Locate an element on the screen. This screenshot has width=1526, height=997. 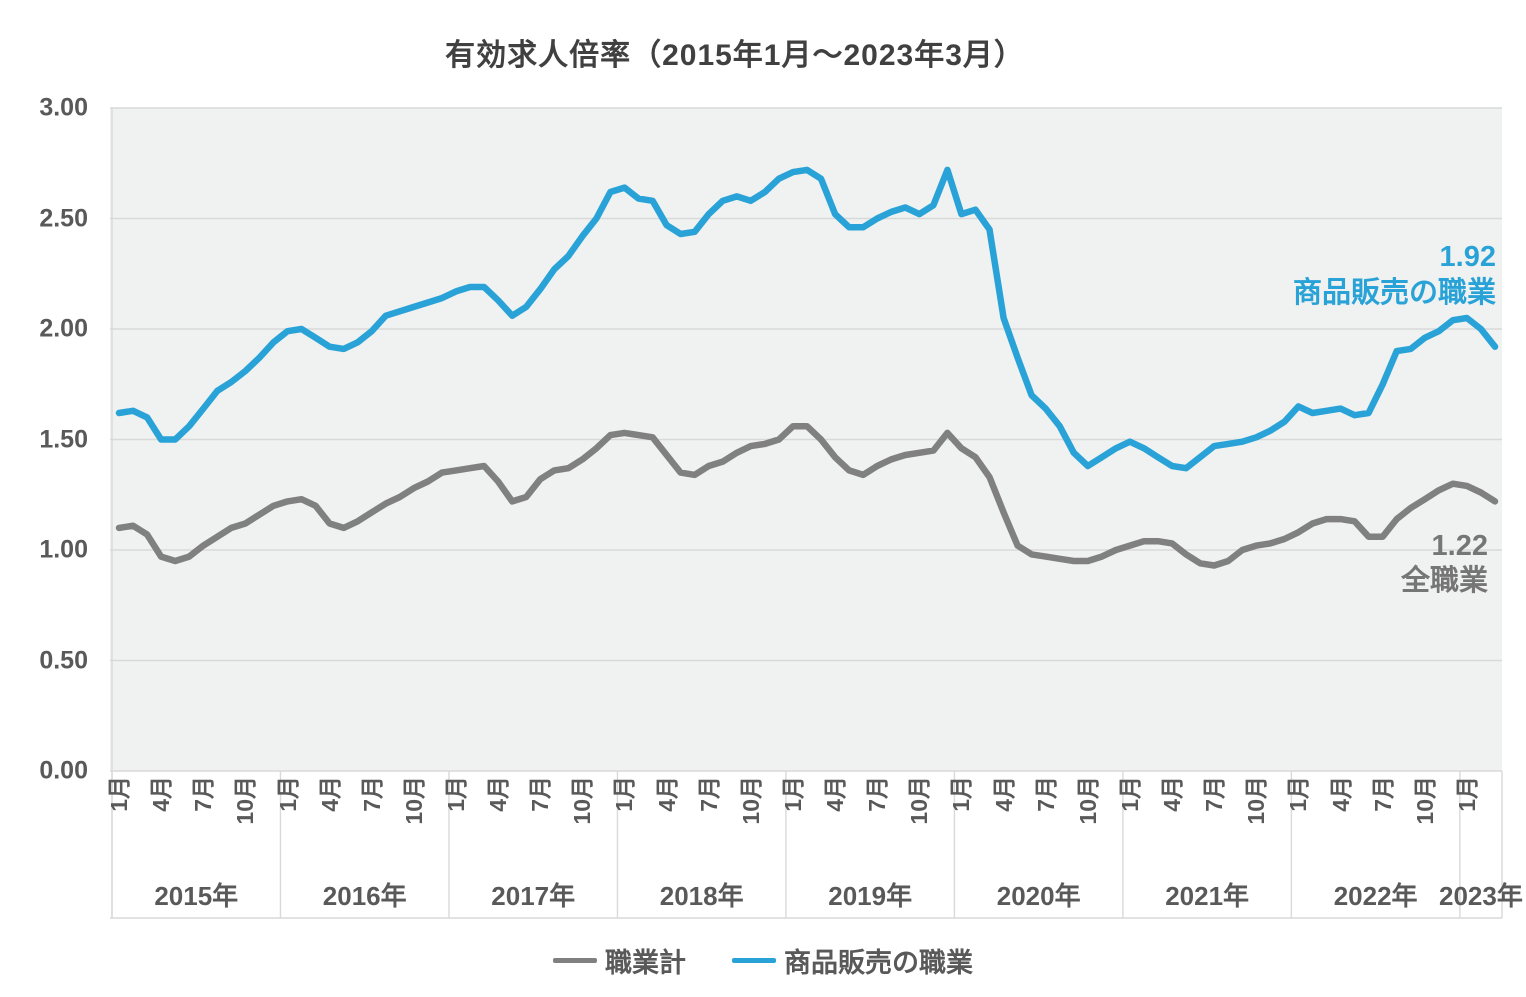
x-axis-year-label: 2021年 is located at coordinates (1207, 896).